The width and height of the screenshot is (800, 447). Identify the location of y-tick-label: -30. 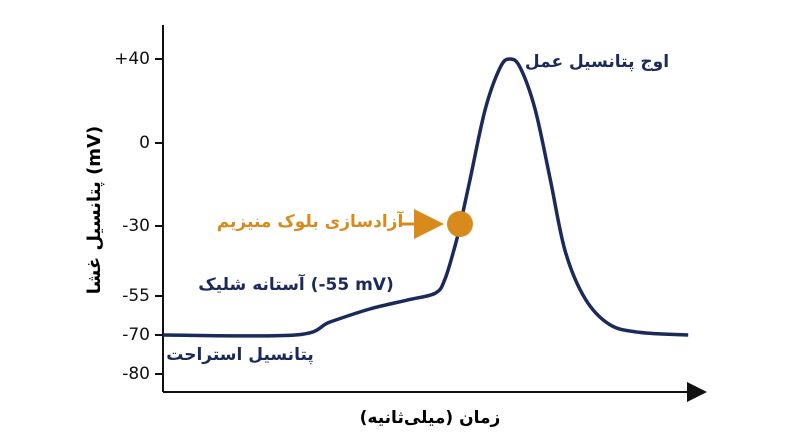
(136, 226).